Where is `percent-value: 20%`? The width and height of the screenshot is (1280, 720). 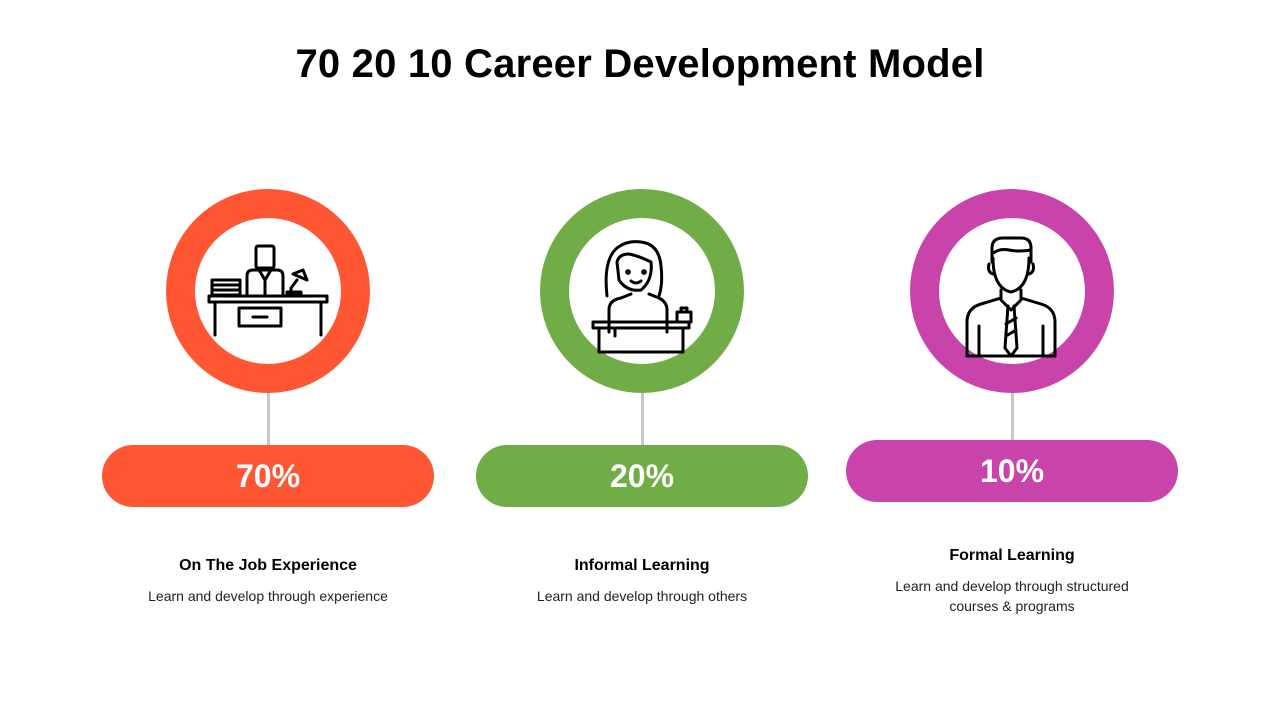 percent-value: 20% is located at coordinates (642, 475).